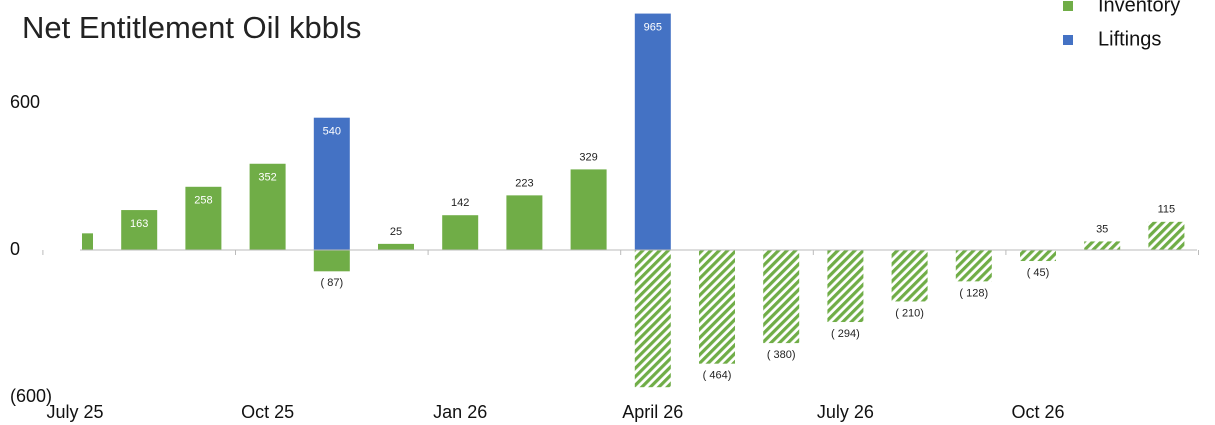  I want to click on data-label: 35, so click(1102, 229).